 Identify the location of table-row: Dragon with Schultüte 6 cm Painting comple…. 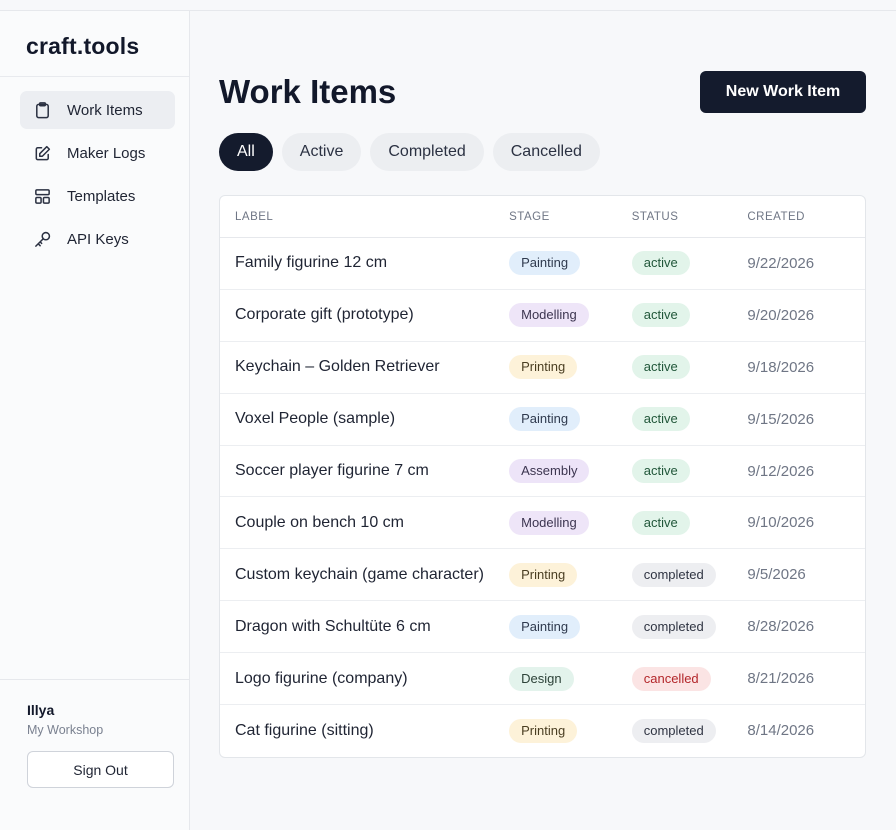
(542, 627).